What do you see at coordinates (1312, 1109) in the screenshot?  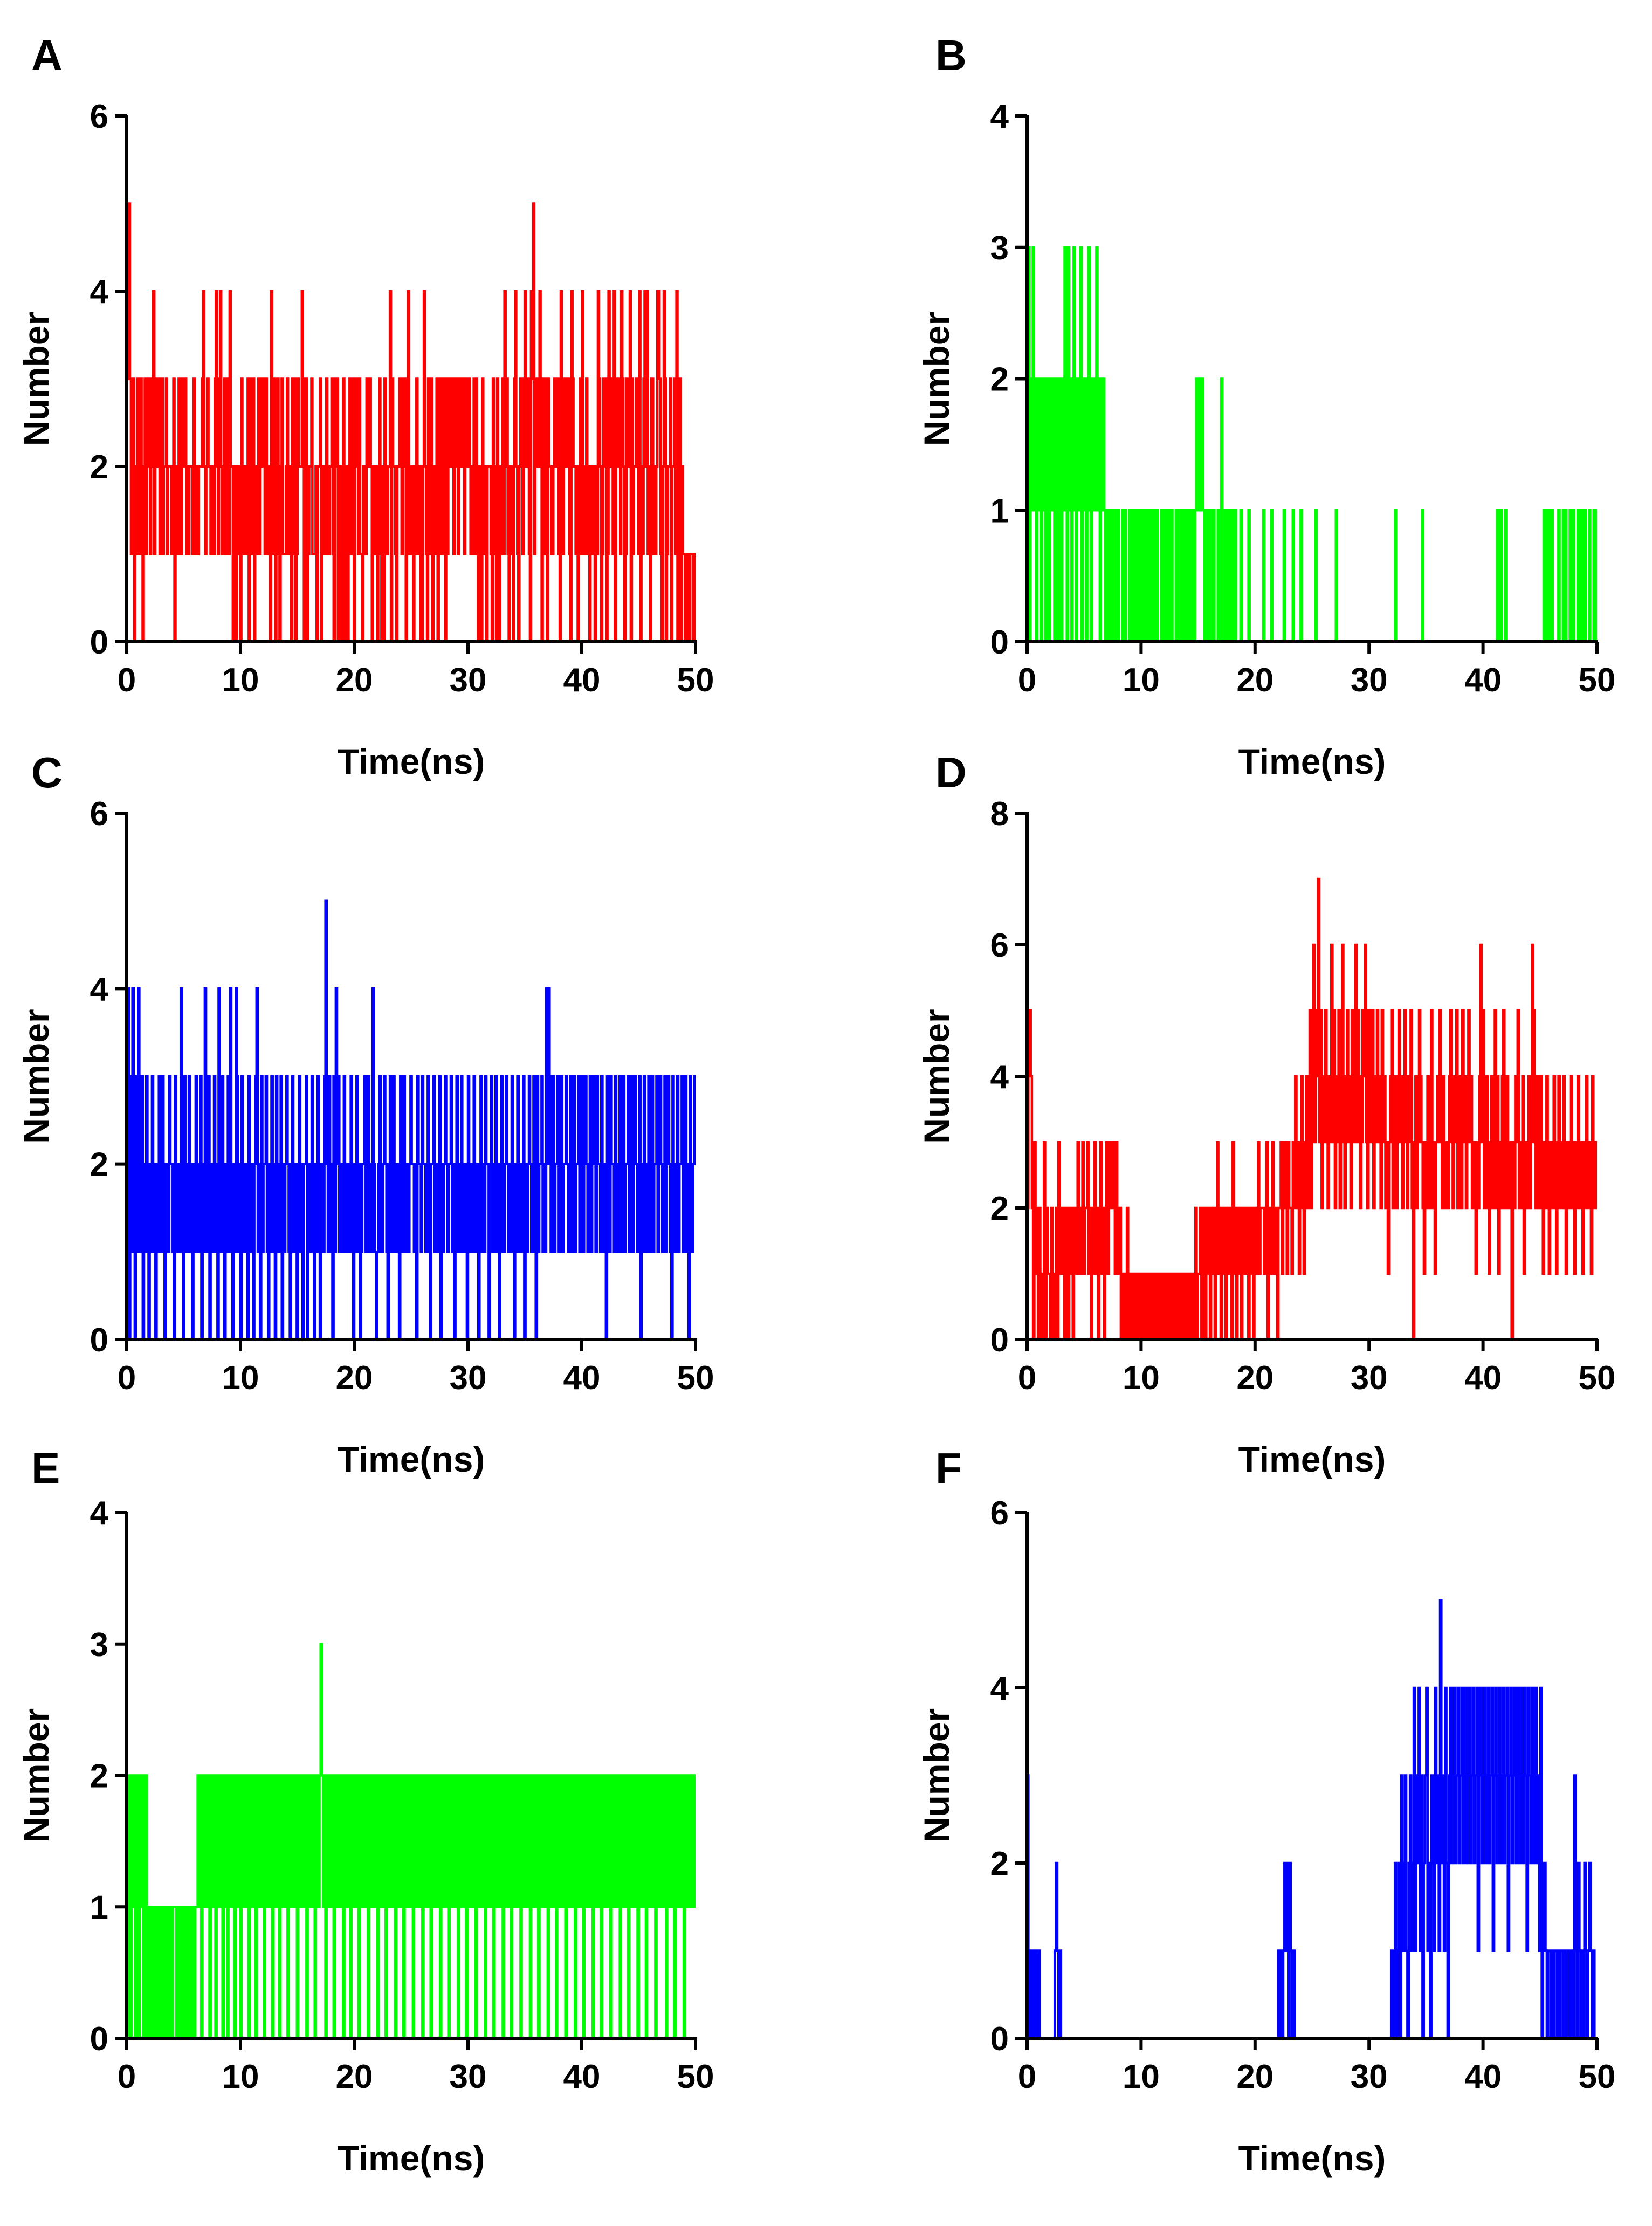 I see `series-line-d` at bounding box center [1312, 1109].